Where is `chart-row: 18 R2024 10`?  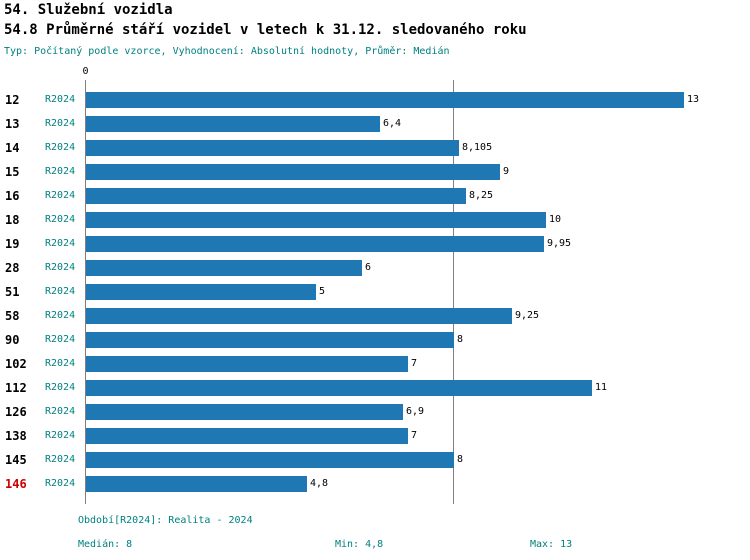
chart-row: 18 R2024 10 is located at coordinates (375, 220).